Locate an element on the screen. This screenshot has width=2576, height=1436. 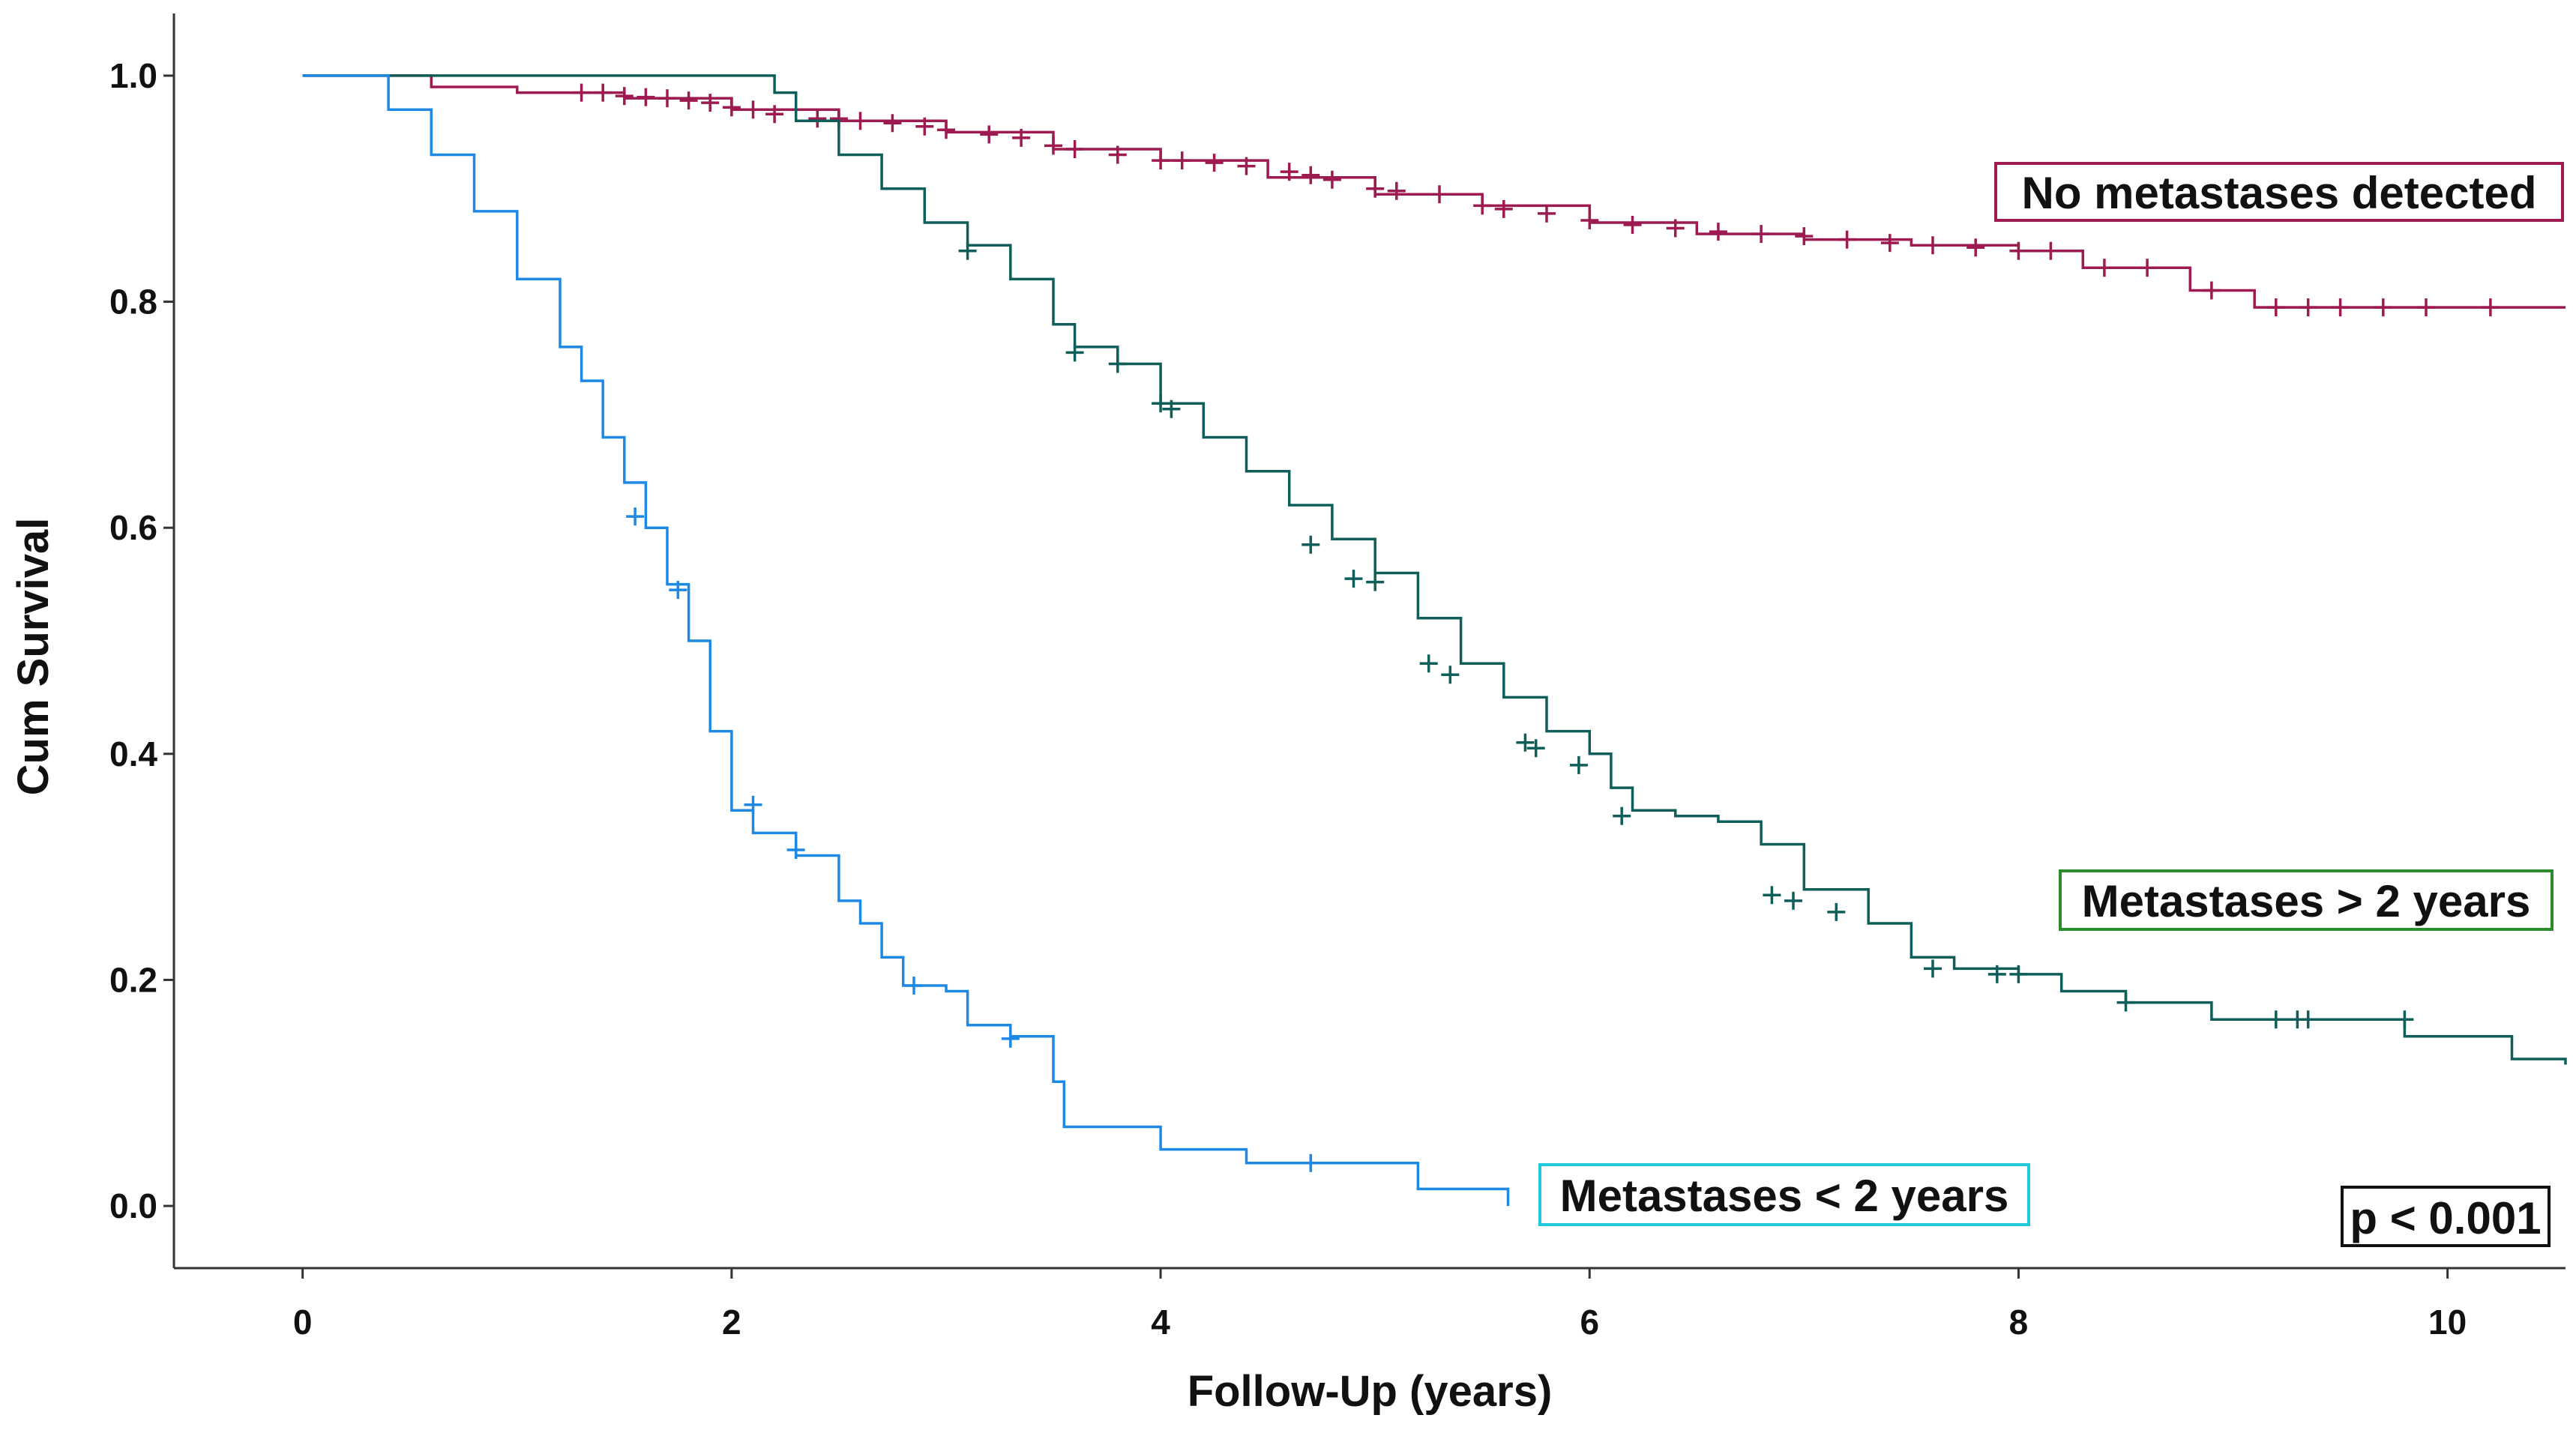
legend-item-metastases-gt-2: Metastases > 2 years is located at coordinates (2306, 900).